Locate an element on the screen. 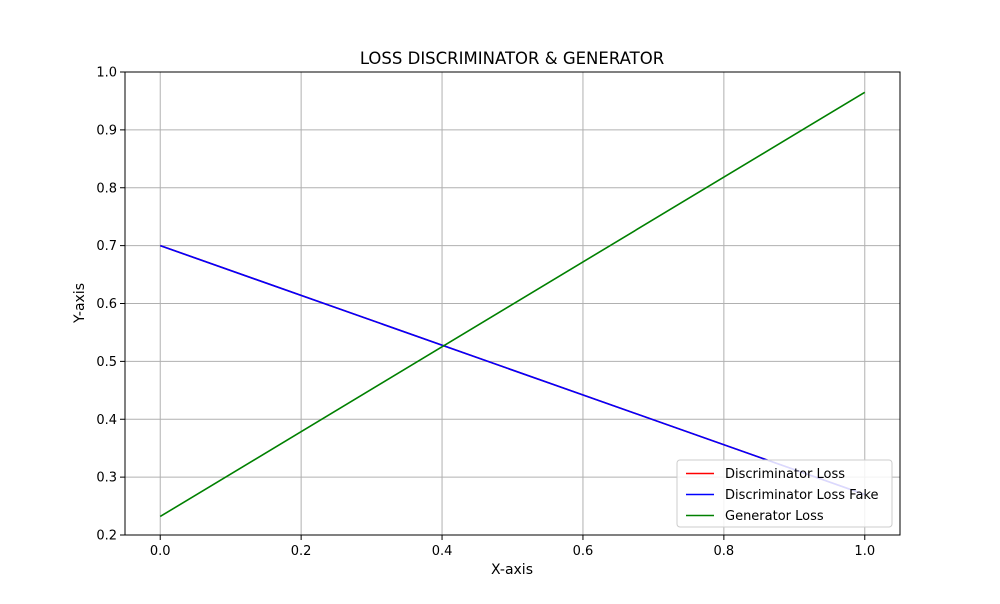 This screenshot has width=1000, height=604. legend-label: Discriminator Loss is located at coordinates (785, 474).